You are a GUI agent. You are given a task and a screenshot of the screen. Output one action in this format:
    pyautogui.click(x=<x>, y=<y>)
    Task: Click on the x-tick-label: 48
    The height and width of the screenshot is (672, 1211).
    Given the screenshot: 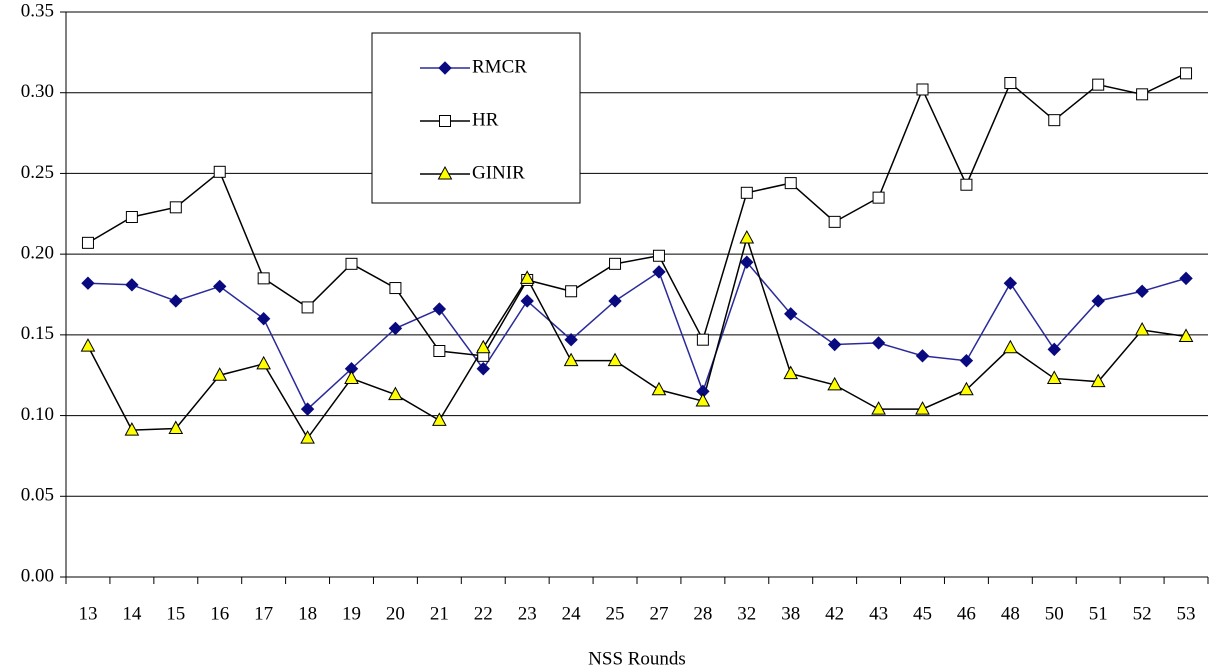 What is the action you would take?
    pyautogui.click(x=1010, y=613)
    